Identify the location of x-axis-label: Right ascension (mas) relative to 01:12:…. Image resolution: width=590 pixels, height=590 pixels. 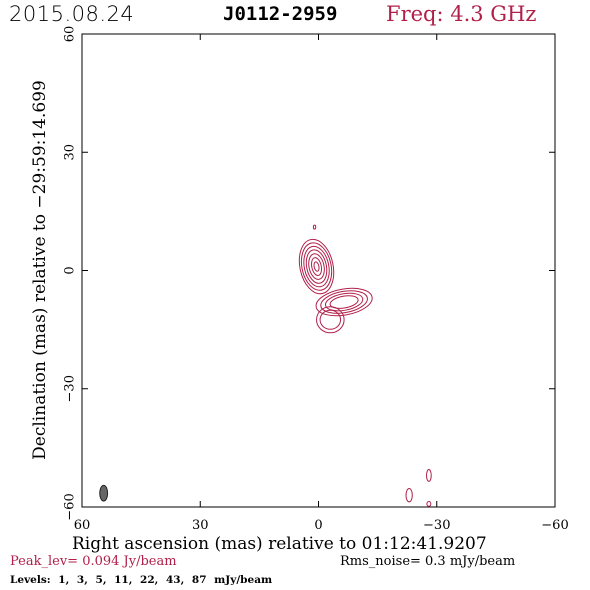
(279, 544).